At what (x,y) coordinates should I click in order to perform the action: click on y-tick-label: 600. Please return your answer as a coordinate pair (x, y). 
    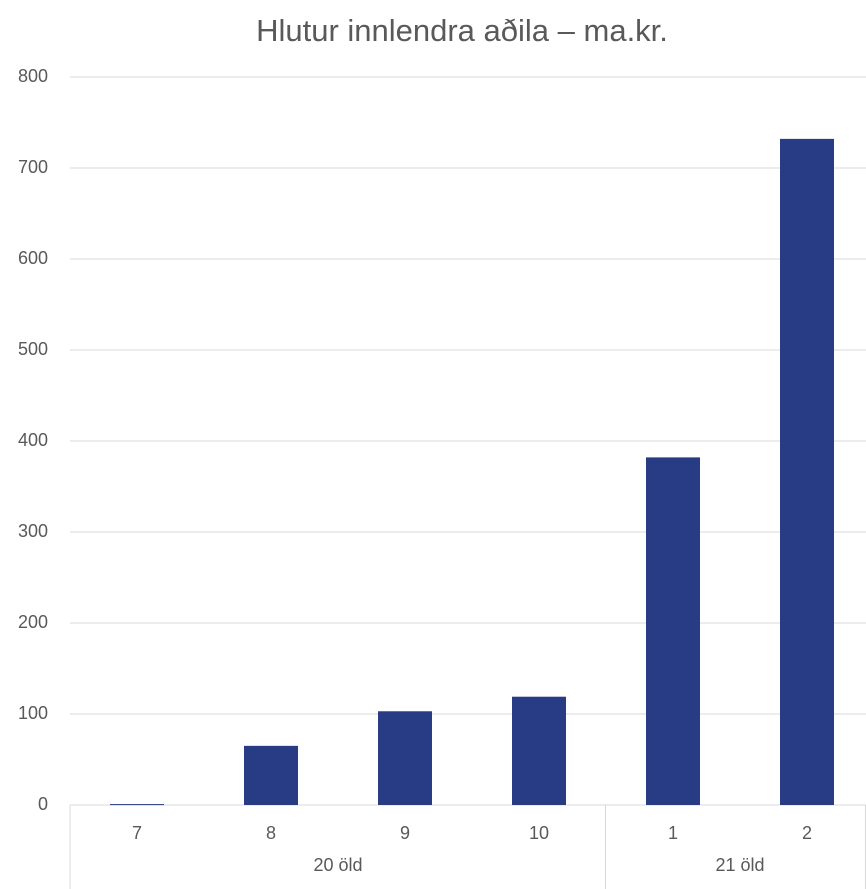
    Looking at the image, I should click on (33, 258).